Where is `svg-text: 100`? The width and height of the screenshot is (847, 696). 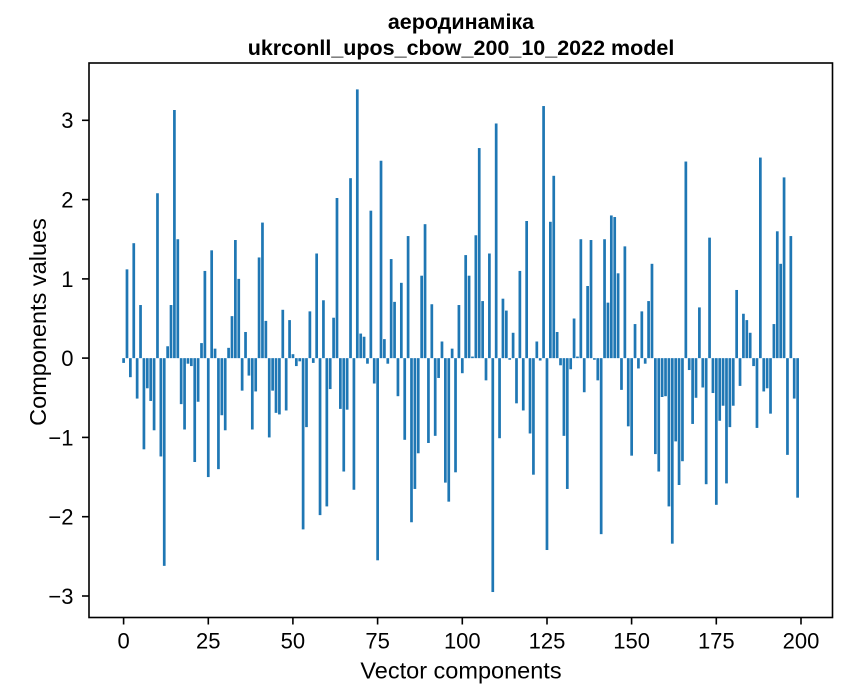
svg-text: 100 is located at coordinates (462, 641).